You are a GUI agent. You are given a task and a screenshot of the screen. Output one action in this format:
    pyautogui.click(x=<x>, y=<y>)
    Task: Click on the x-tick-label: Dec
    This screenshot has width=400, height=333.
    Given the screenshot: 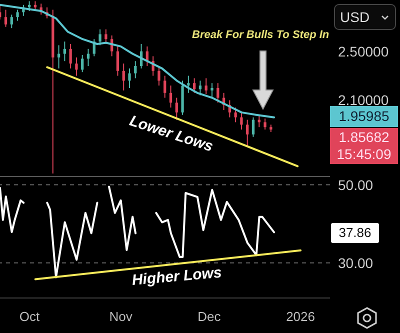 What is the action you would take?
    pyautogui.click(x=210, y=316)
    